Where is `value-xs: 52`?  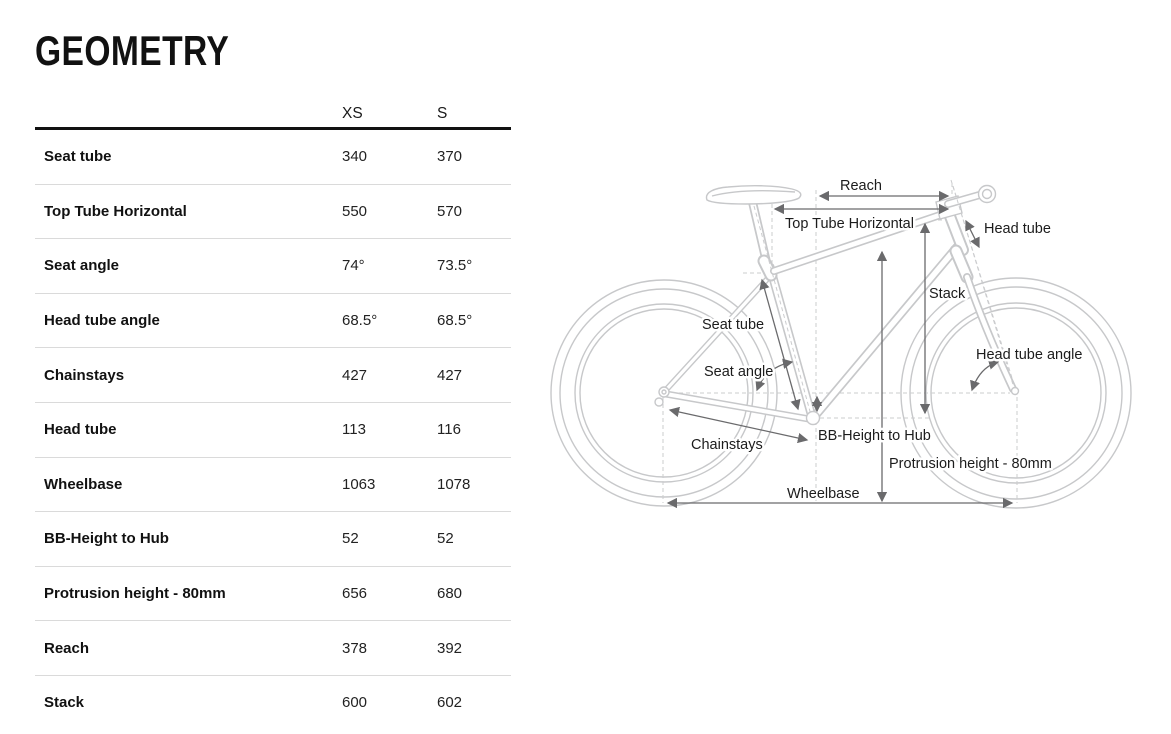 value-xs: 52 is located at coordinates (350, 539).